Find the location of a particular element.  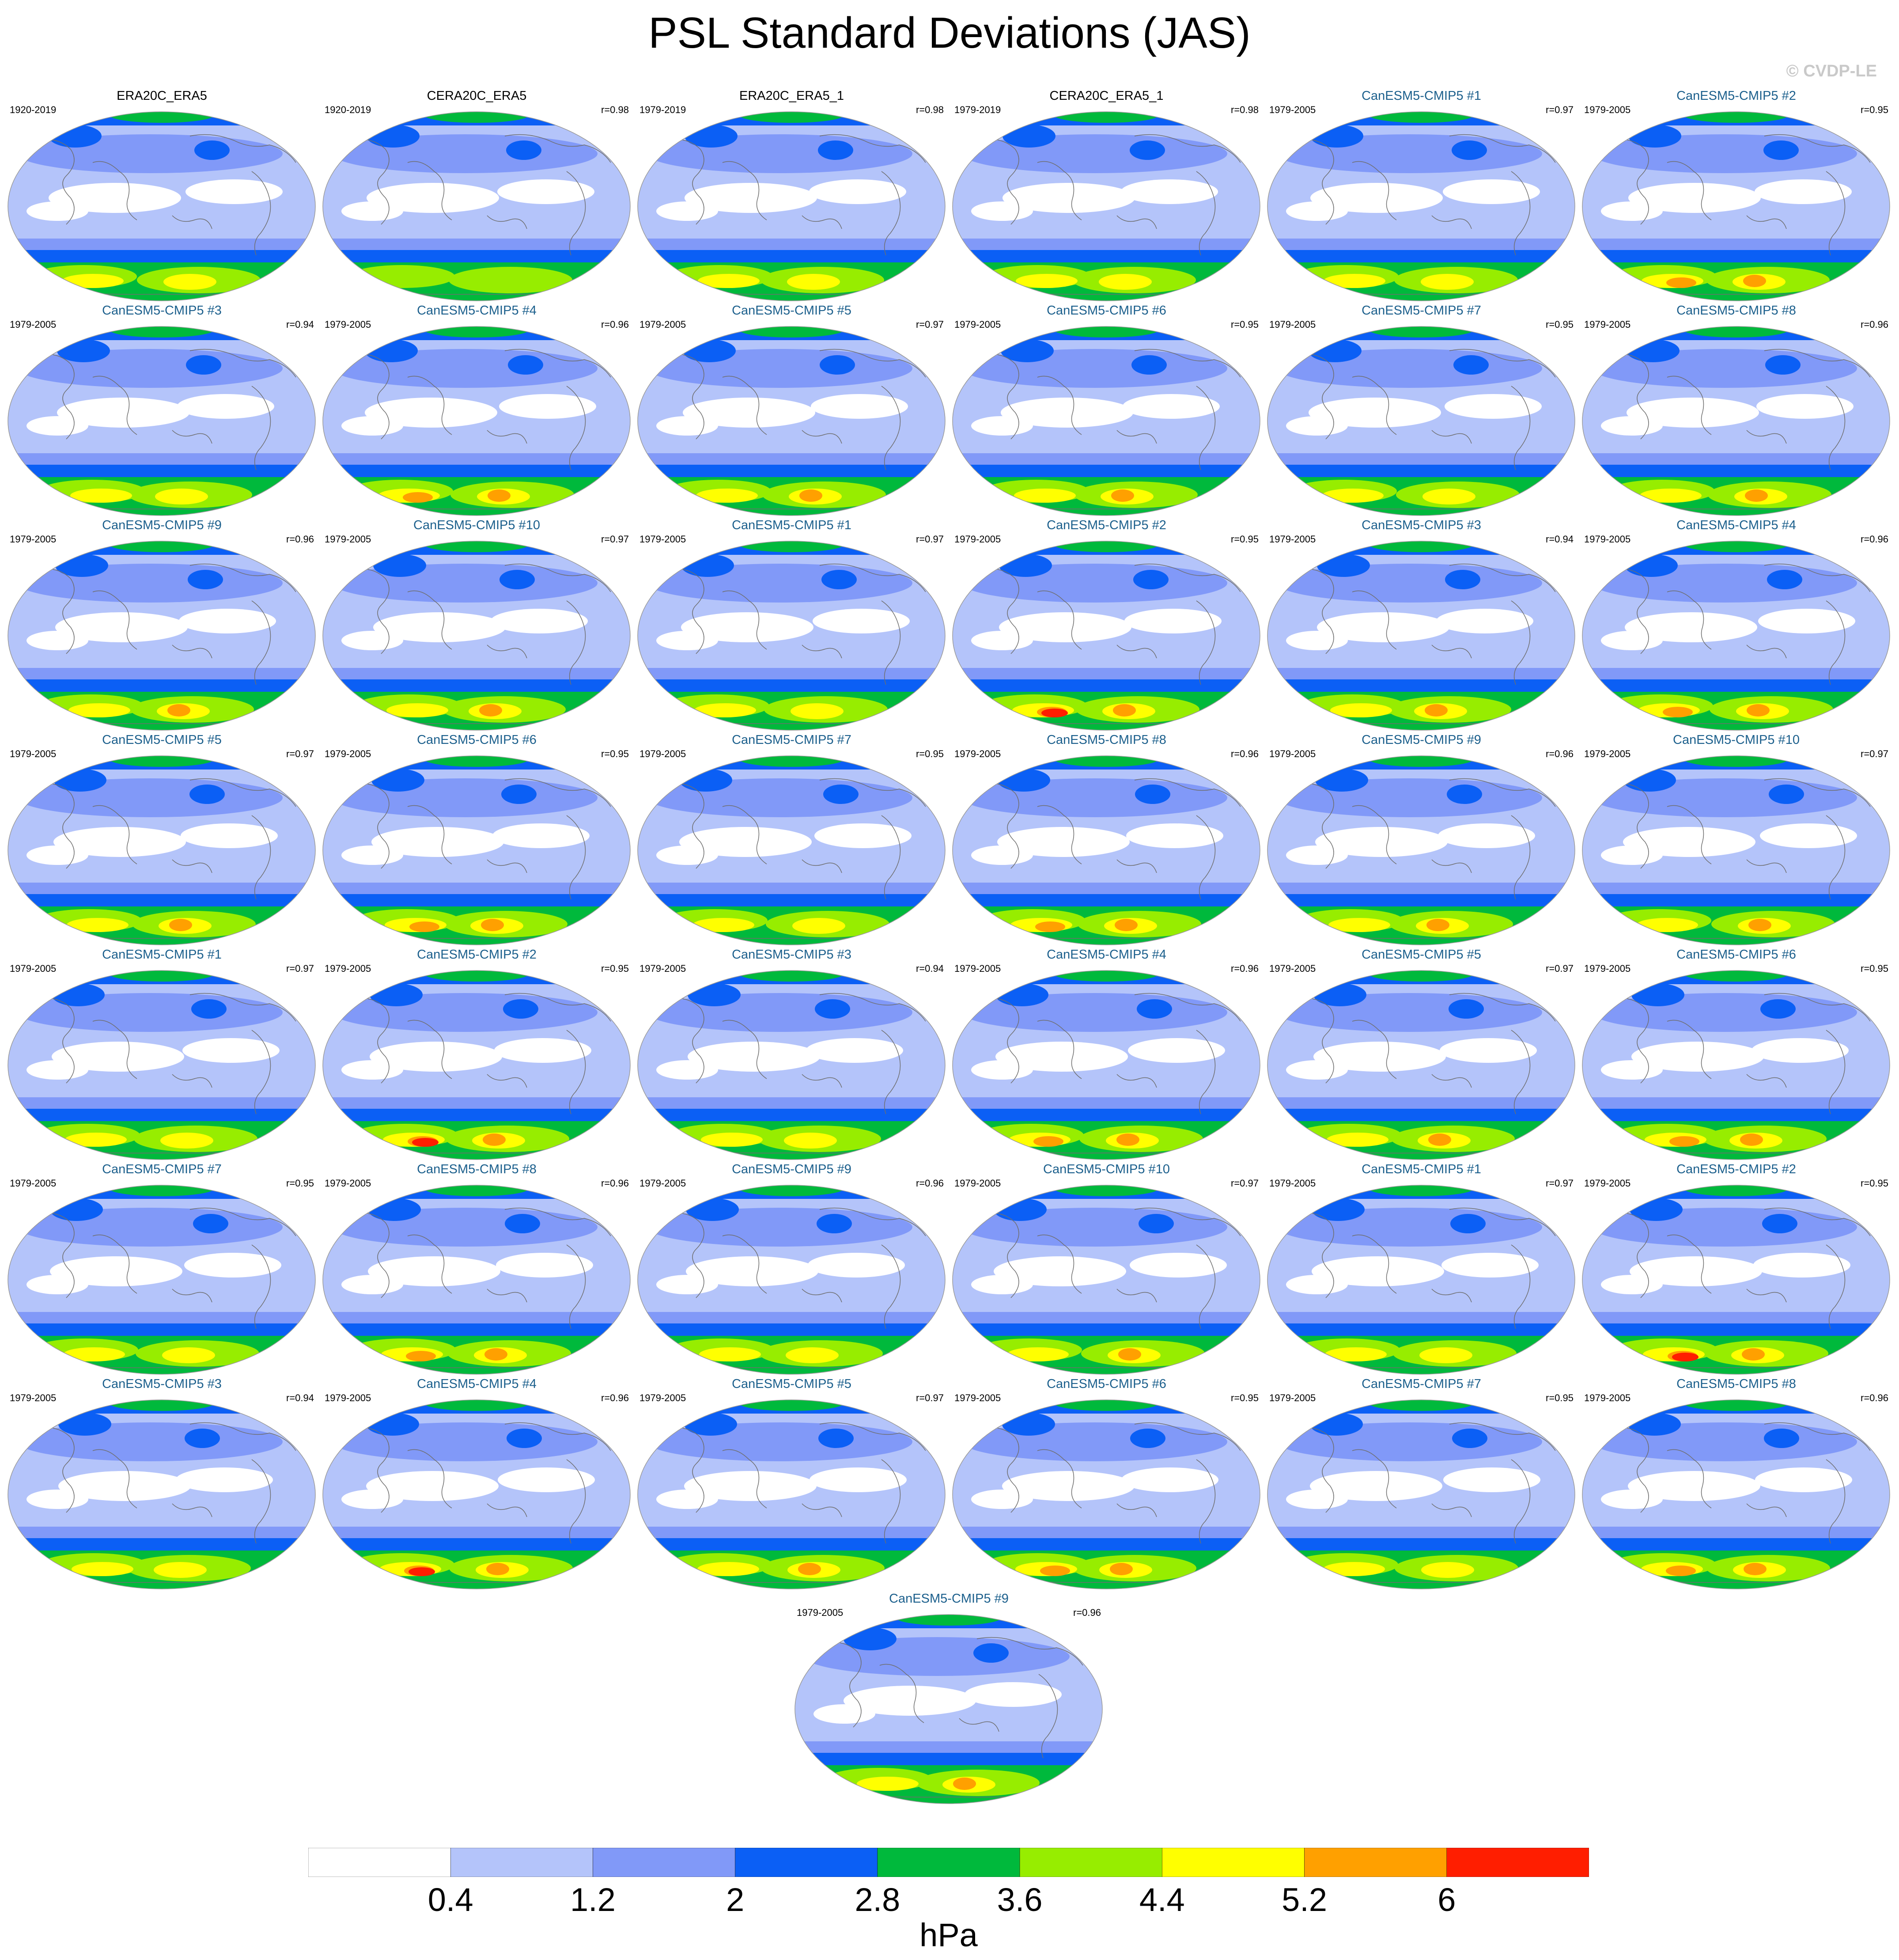

panel-pattern-correlation: r=0.95 is located at coordinates (1874, 968).